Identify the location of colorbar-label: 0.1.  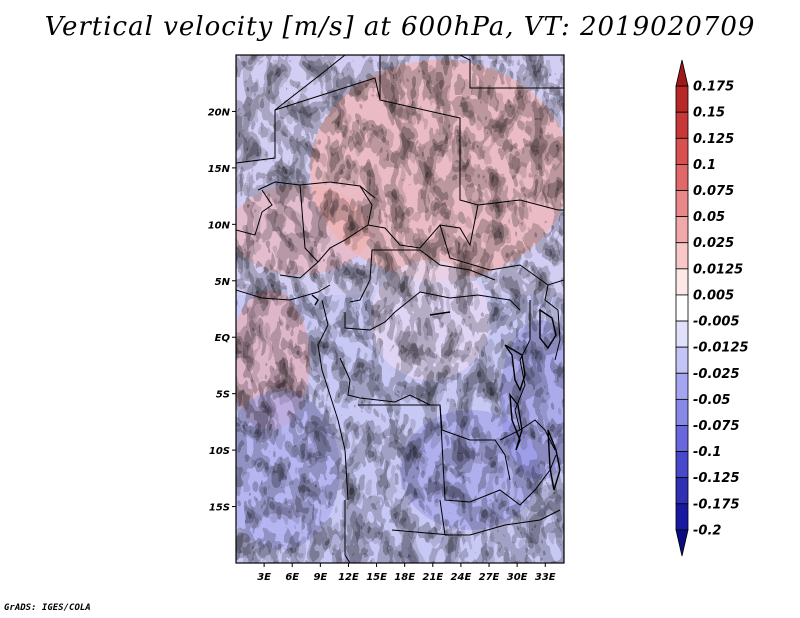
(704, 165).